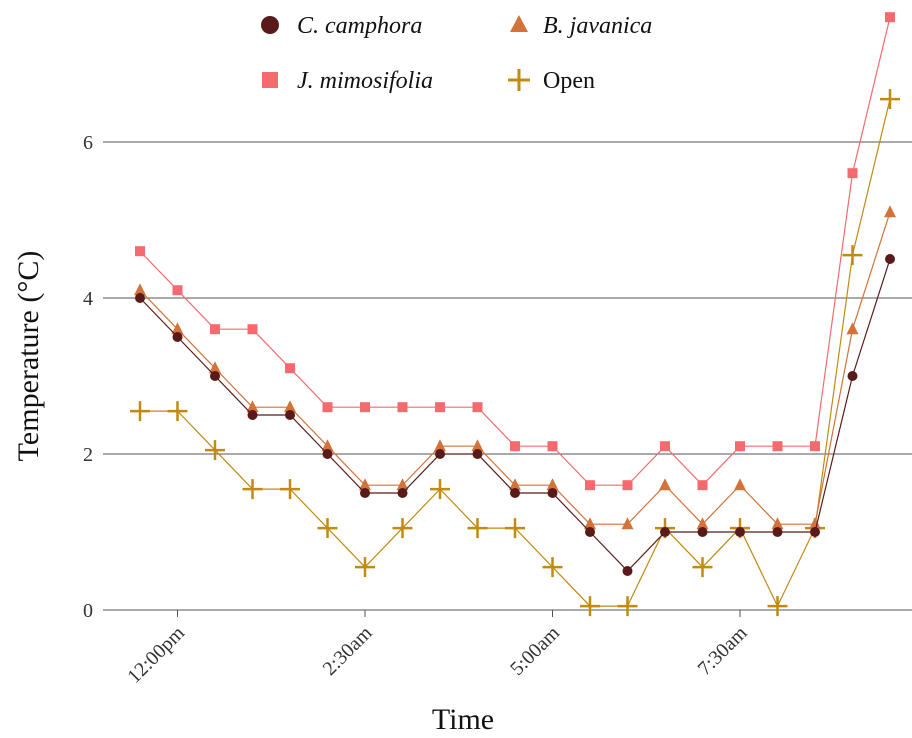  What do you see at coordinates (88, 377) in the screenshot?
I see `y-axis: 0 2 4 6` at bounding box center [88, 377].